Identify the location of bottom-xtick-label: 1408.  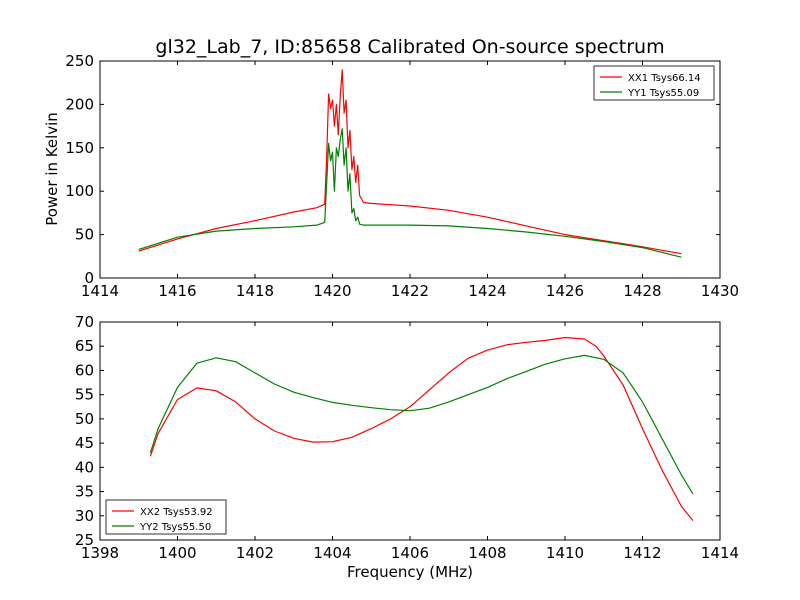
(487, 553).